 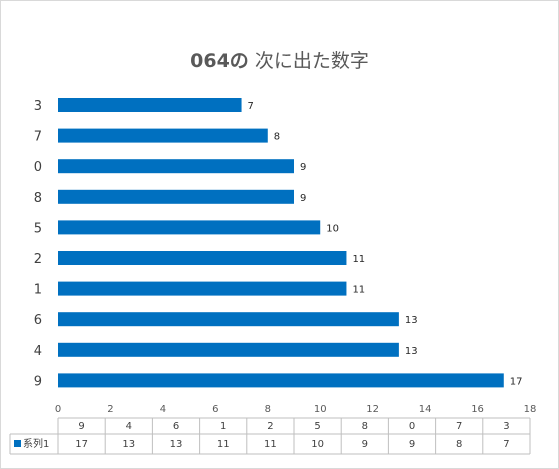 What do you see at coordinates (270, 426) in the screenshot?
I see `table-header-cell: 2` at bounding box center [270, 426].